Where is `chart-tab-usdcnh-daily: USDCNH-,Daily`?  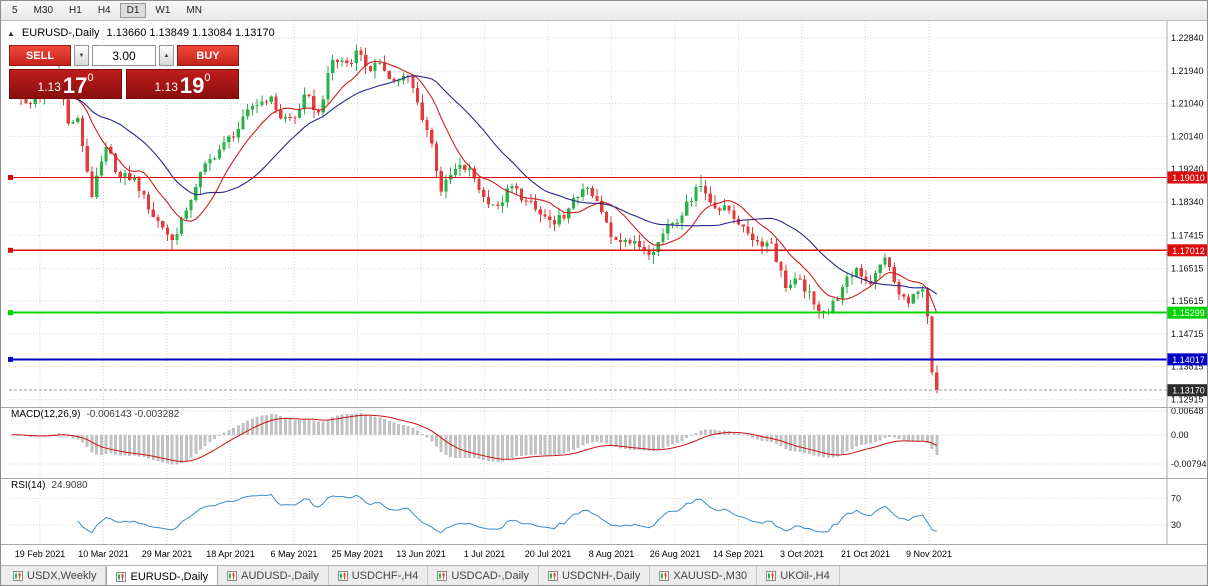
chart-tab-usdcnh-daily: USDCNH-,Daily is located at coordinates (595, 575).